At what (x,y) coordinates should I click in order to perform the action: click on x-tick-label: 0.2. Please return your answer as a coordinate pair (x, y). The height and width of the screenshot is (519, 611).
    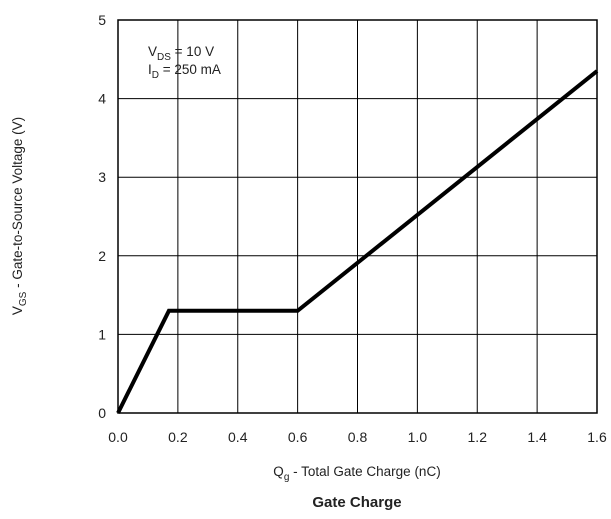
    Looking at the image, I should click on (178, 437).